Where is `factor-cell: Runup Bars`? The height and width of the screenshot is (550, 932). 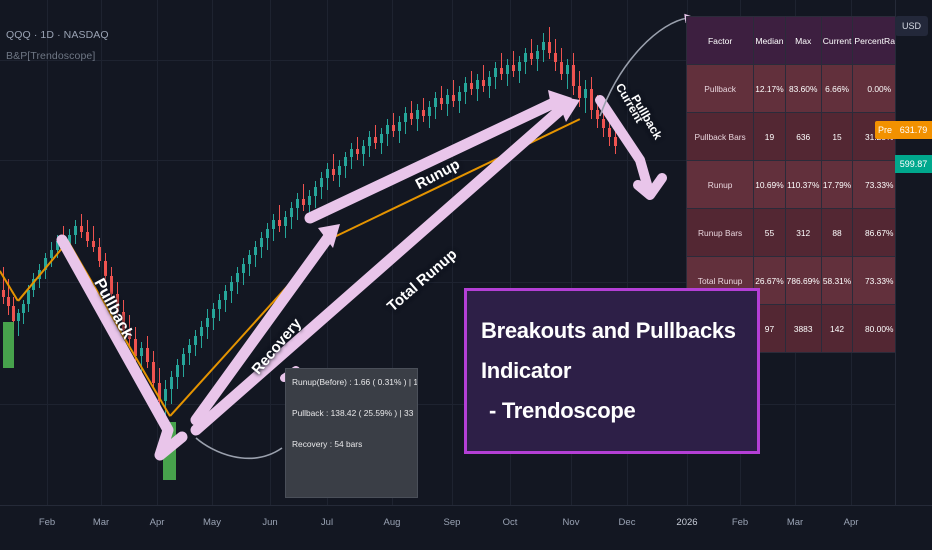
factor-cell: Runup Bars is located at coordinates (720, 232).